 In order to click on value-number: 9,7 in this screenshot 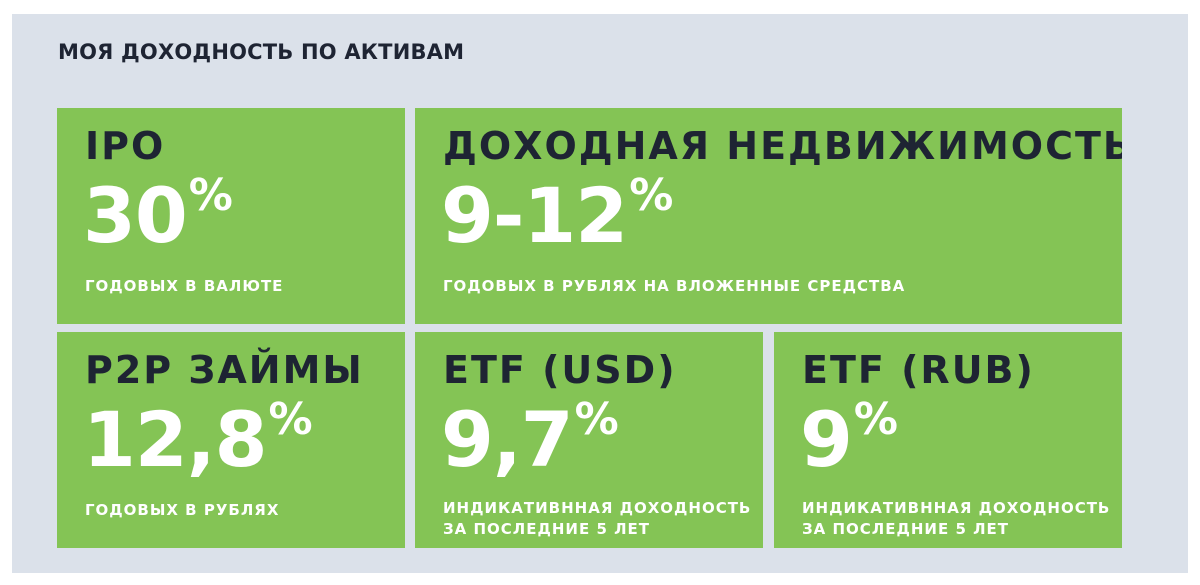, I will do `click(507, 439)`.